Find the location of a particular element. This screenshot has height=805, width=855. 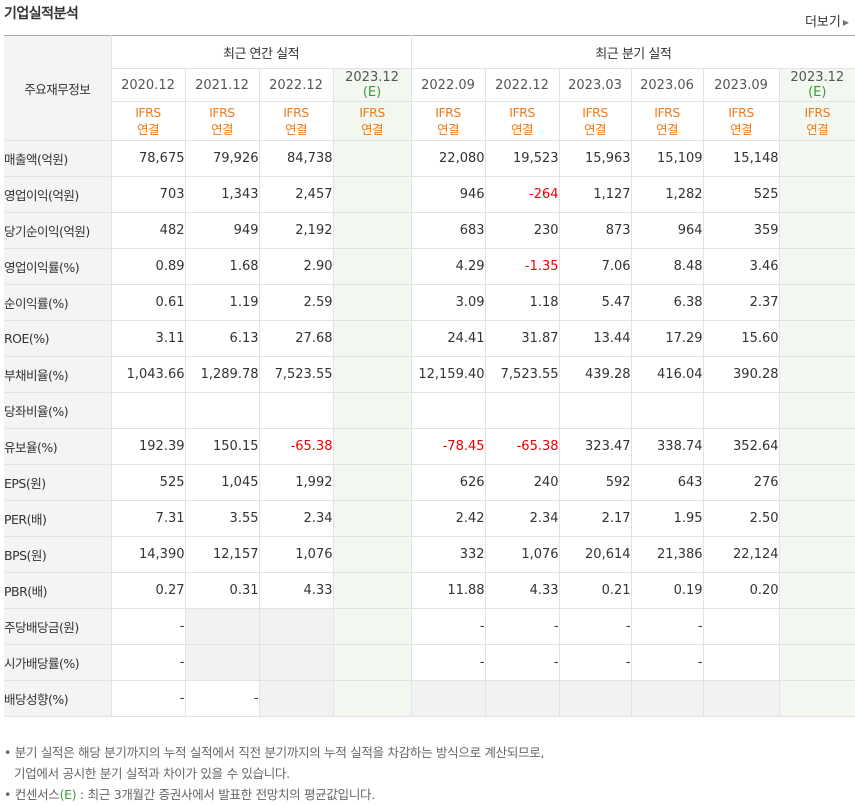

table-cell: 2.37 is located at coordinates (741, 302).